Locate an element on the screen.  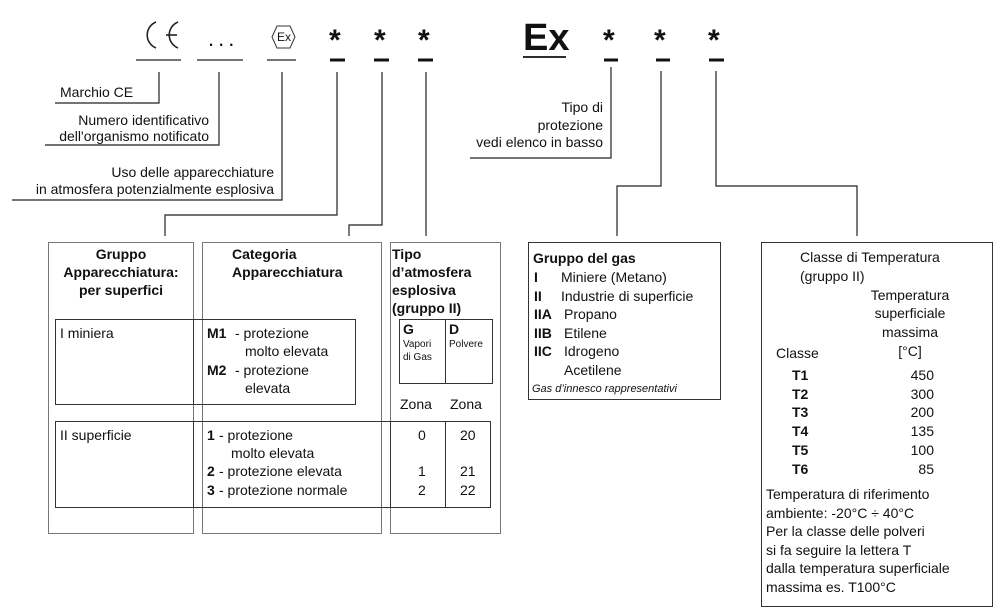
temp-class-value: 100 is located at coordinates (922, 449).